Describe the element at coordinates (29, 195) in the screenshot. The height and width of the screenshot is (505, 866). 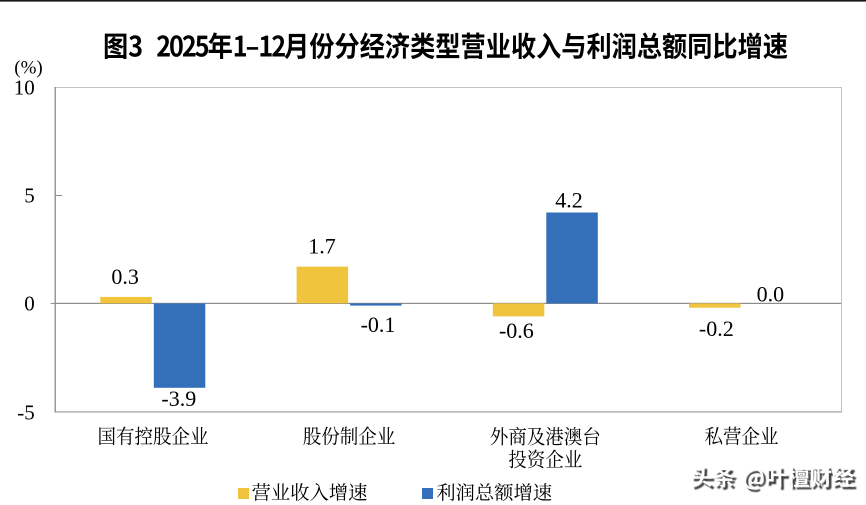
I see `svg-text: 5` at that location.